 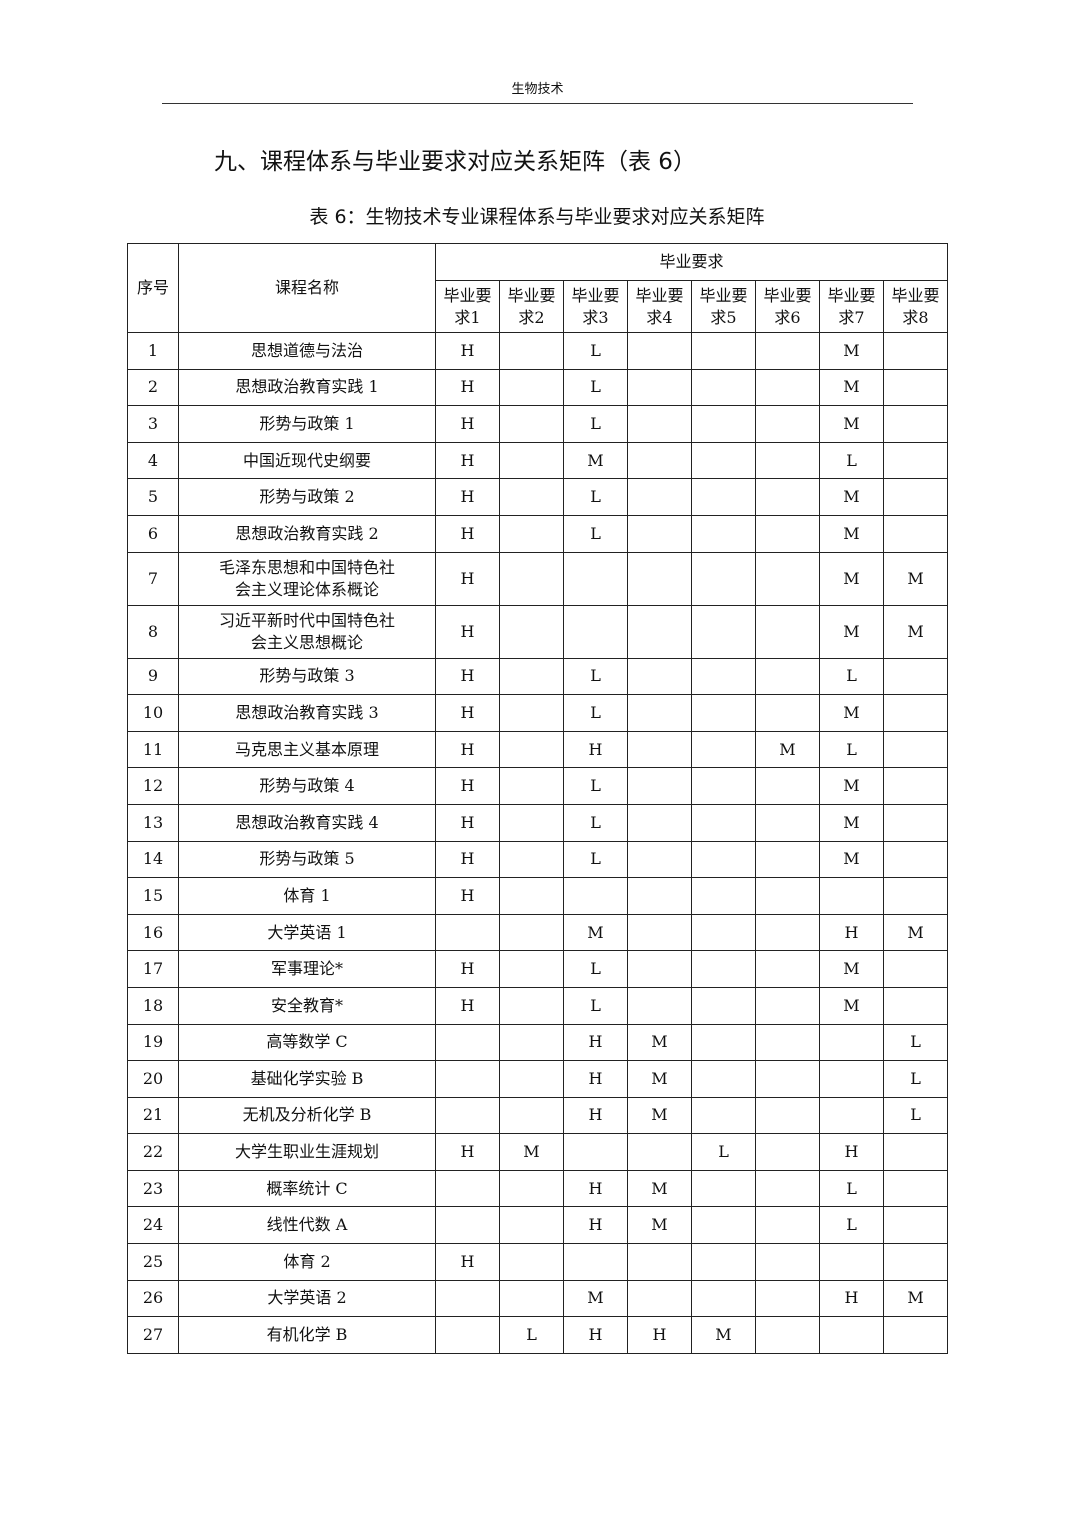 I want to click on course-name: 习近平新时代中国特色社会主义思想概论, so click(x=307, y=631).